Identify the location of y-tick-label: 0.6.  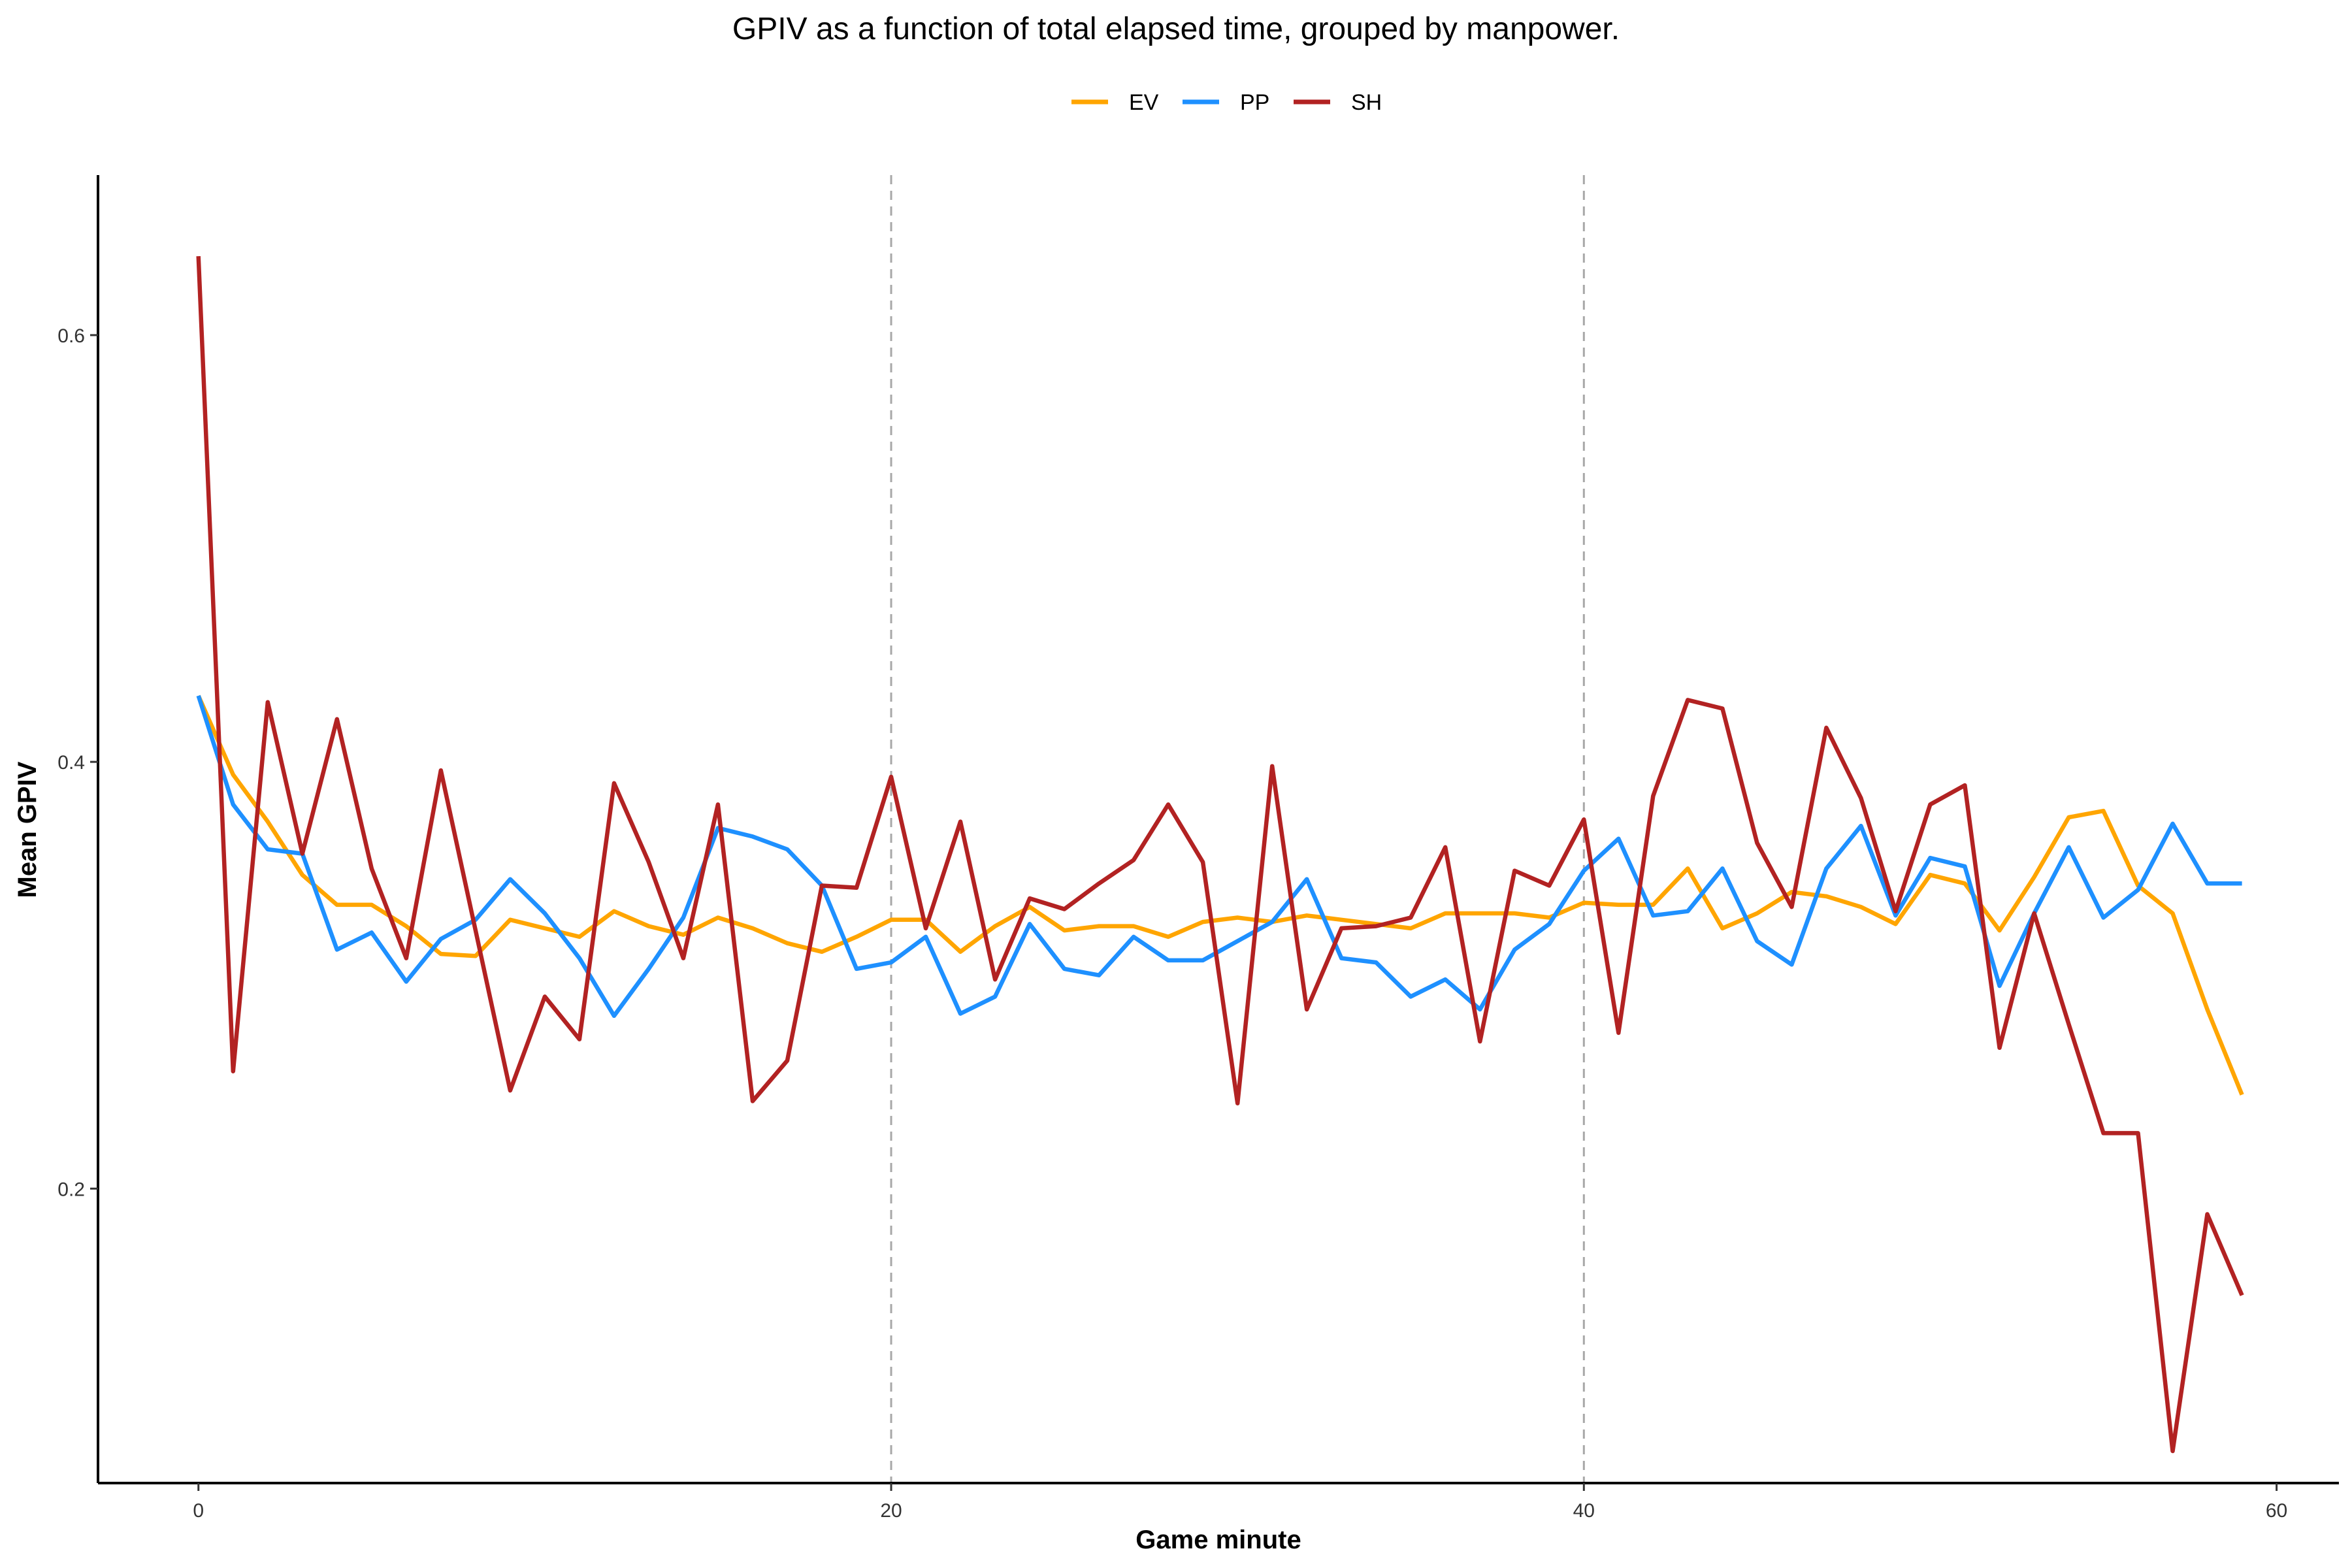
(71, 336).